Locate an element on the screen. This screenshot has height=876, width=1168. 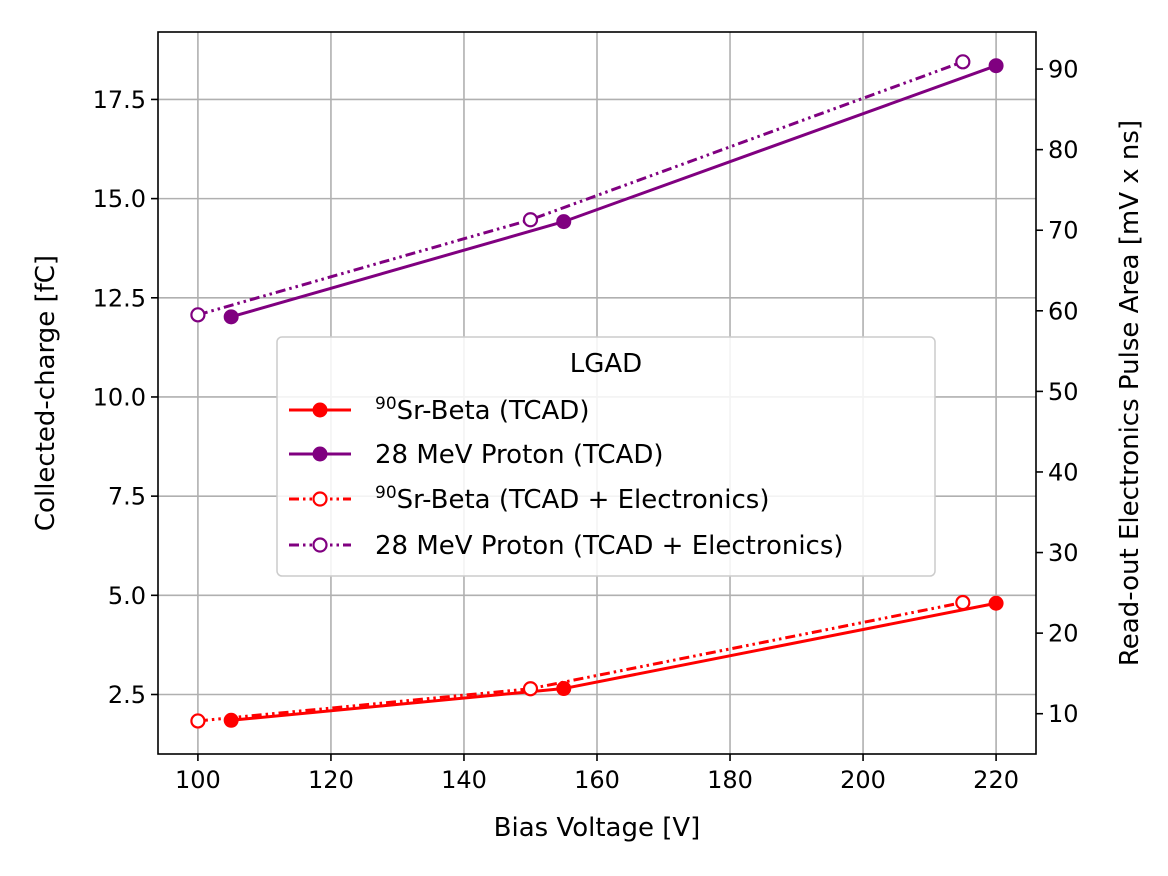
x-axis-label: Bias Voltage [V] is located at coordinates (597, 828).